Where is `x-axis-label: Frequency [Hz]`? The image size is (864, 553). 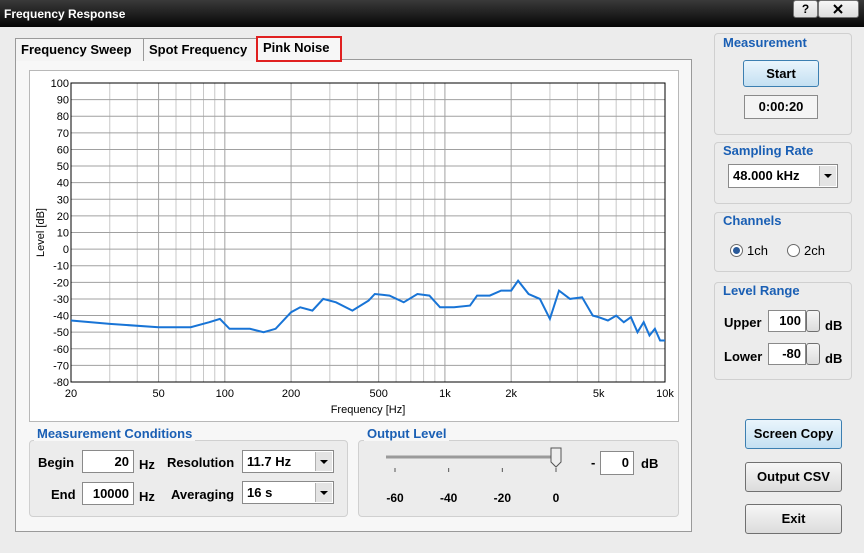
x-axis-label: Frequency [Hz] is located at coordinates (368, 410).